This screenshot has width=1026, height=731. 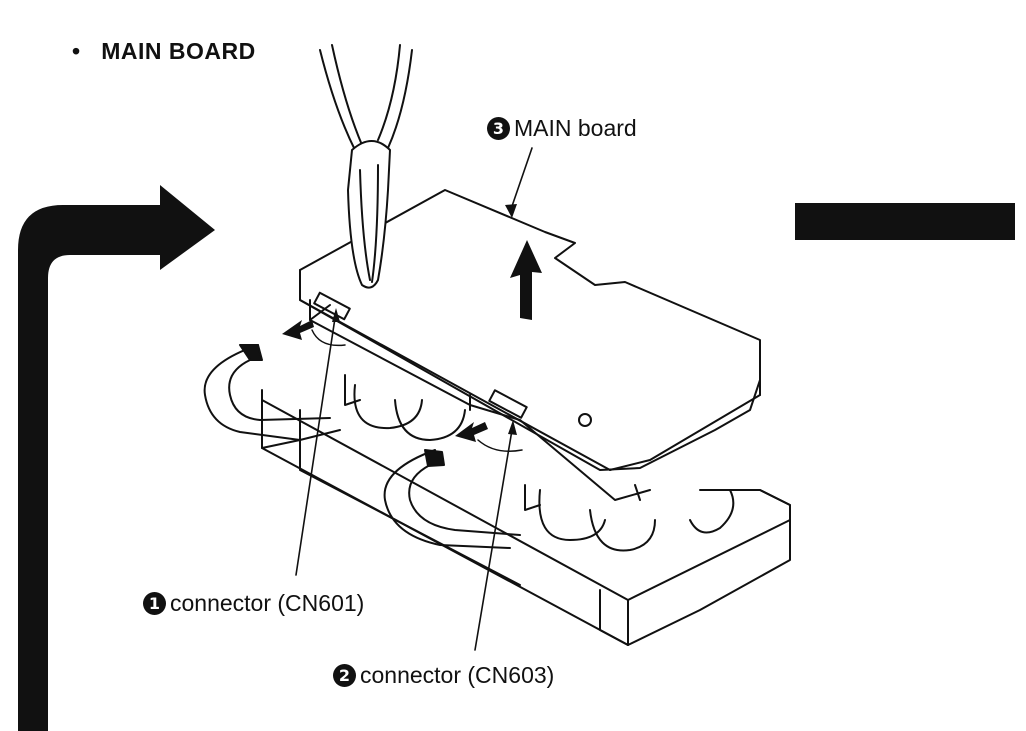 I want to click on pull-out-arrow-icon, so click(x=385, y=381).